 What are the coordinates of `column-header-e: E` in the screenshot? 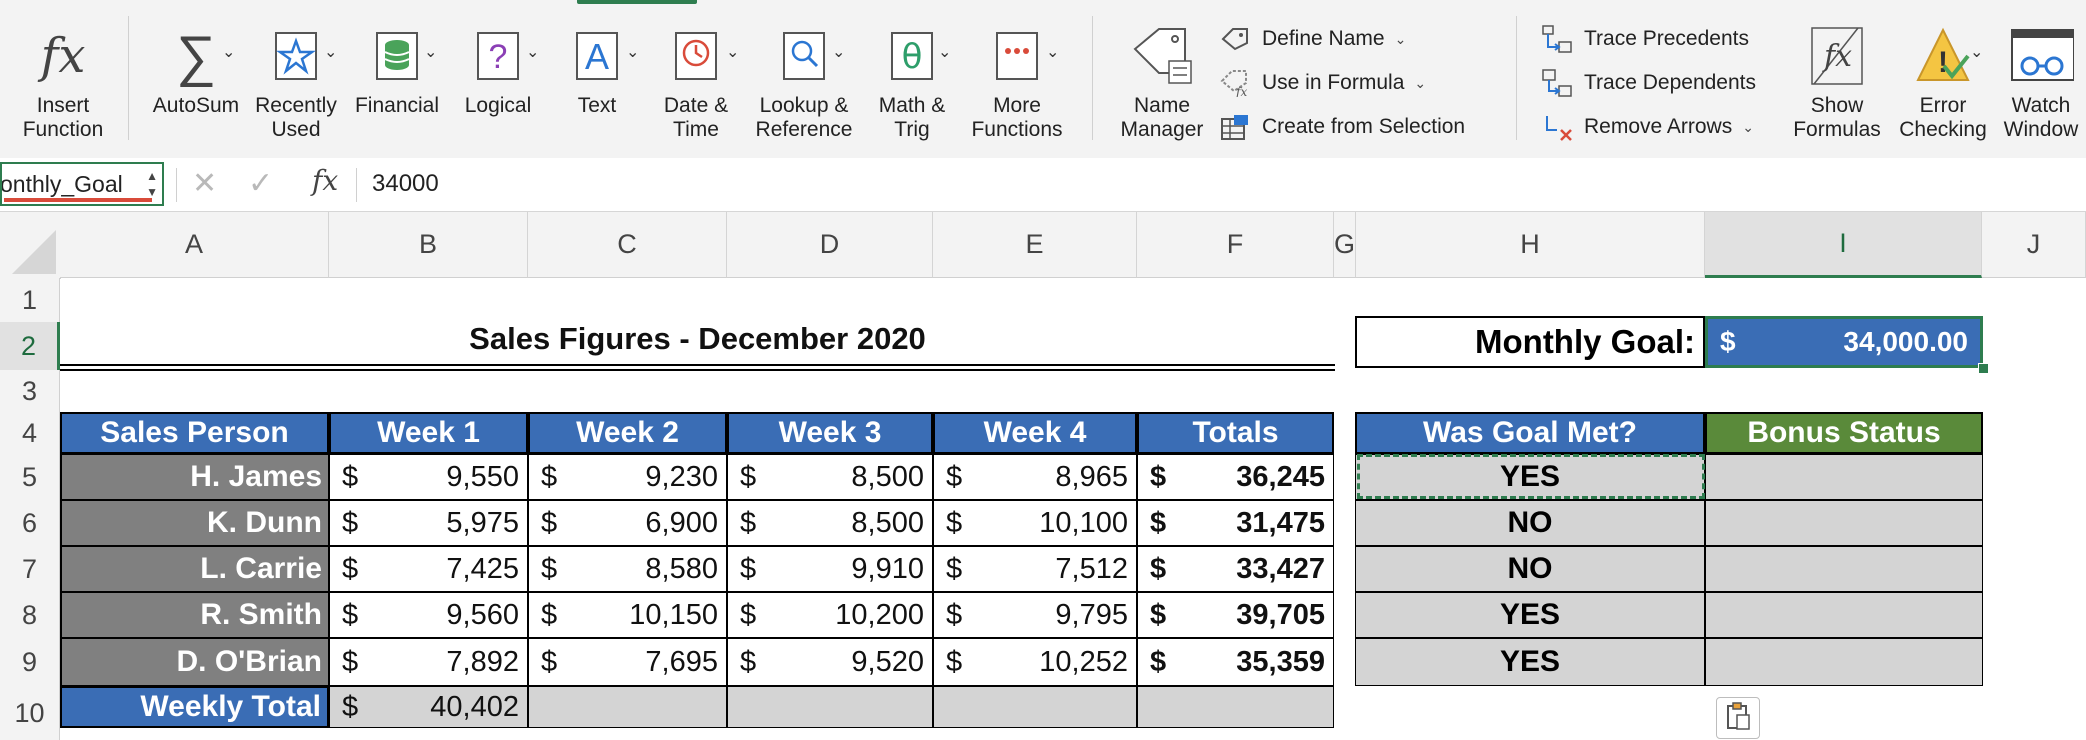 It's located at (1035, 245).